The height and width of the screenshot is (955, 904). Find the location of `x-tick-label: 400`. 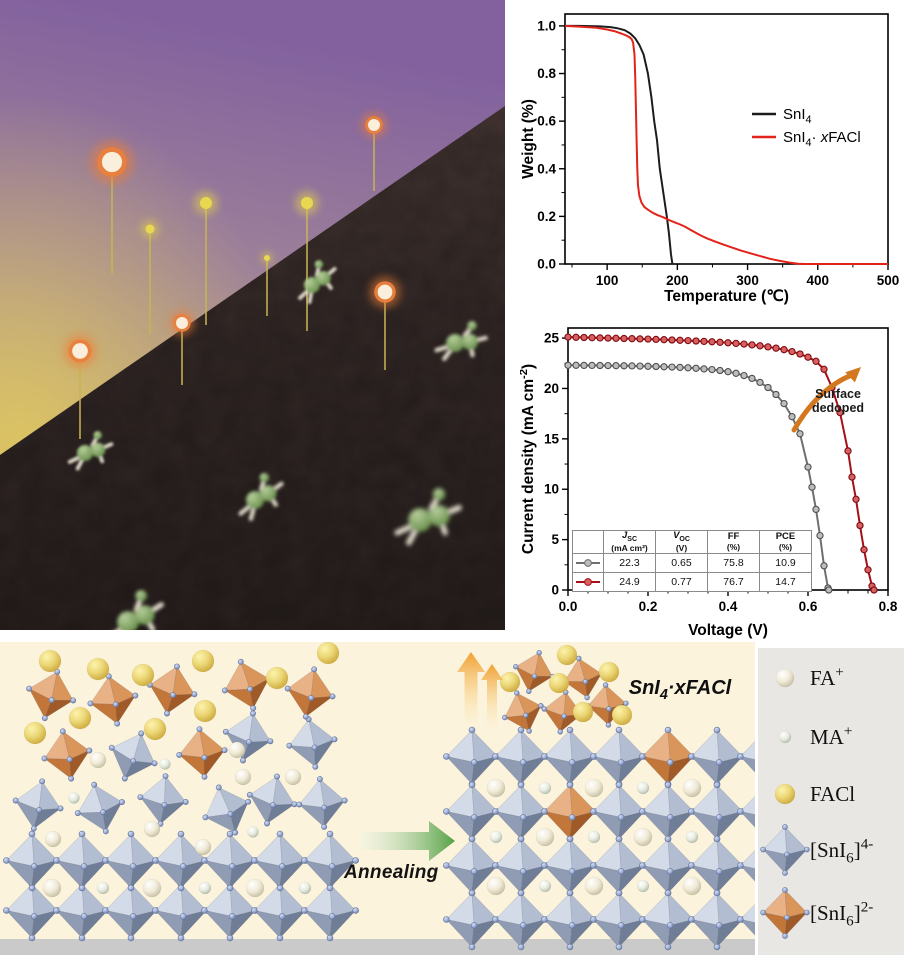

x-tick-label: 400 is located at coordinates (818, 280).